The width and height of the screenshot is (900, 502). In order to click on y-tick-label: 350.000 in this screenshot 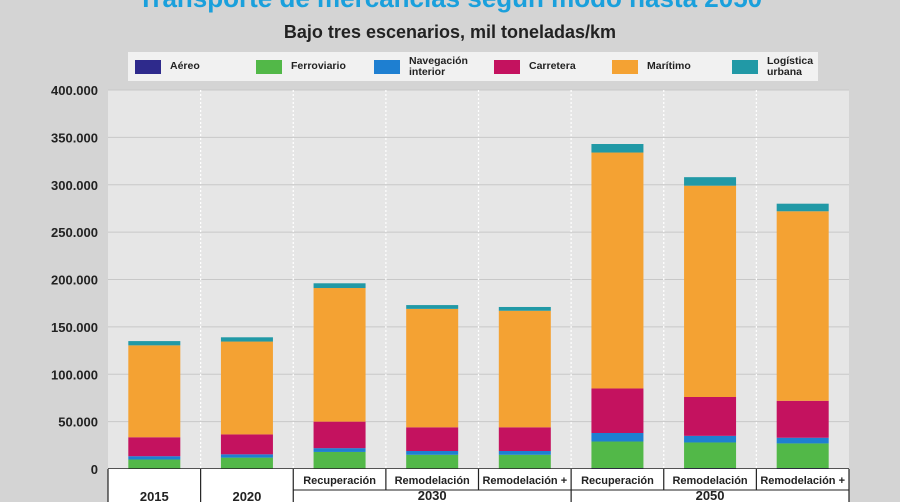, I will do `click(74, 137)`.